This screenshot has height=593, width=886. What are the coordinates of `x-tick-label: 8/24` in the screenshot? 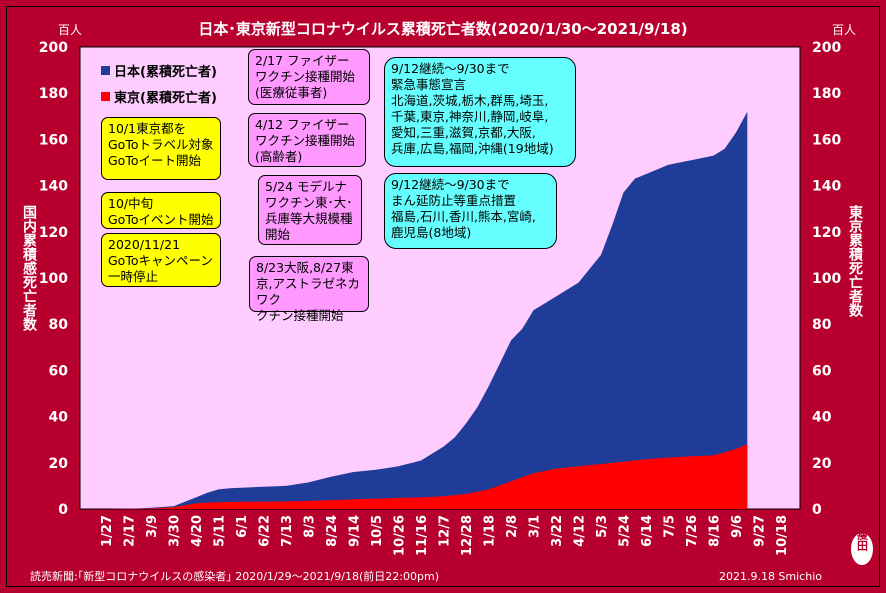 It's located at (332, 531).